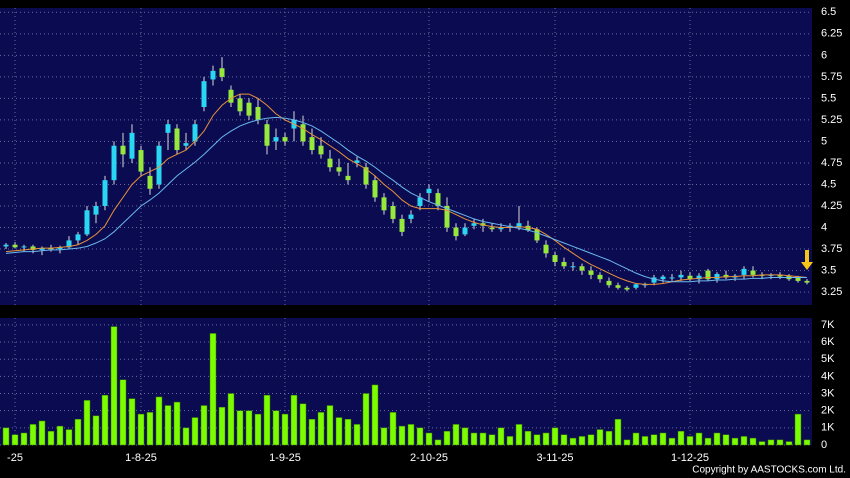 Image resolution: width=850 pixels, height=478 pixels. I want to click on y-tick-label: 0, so click(824, 445).